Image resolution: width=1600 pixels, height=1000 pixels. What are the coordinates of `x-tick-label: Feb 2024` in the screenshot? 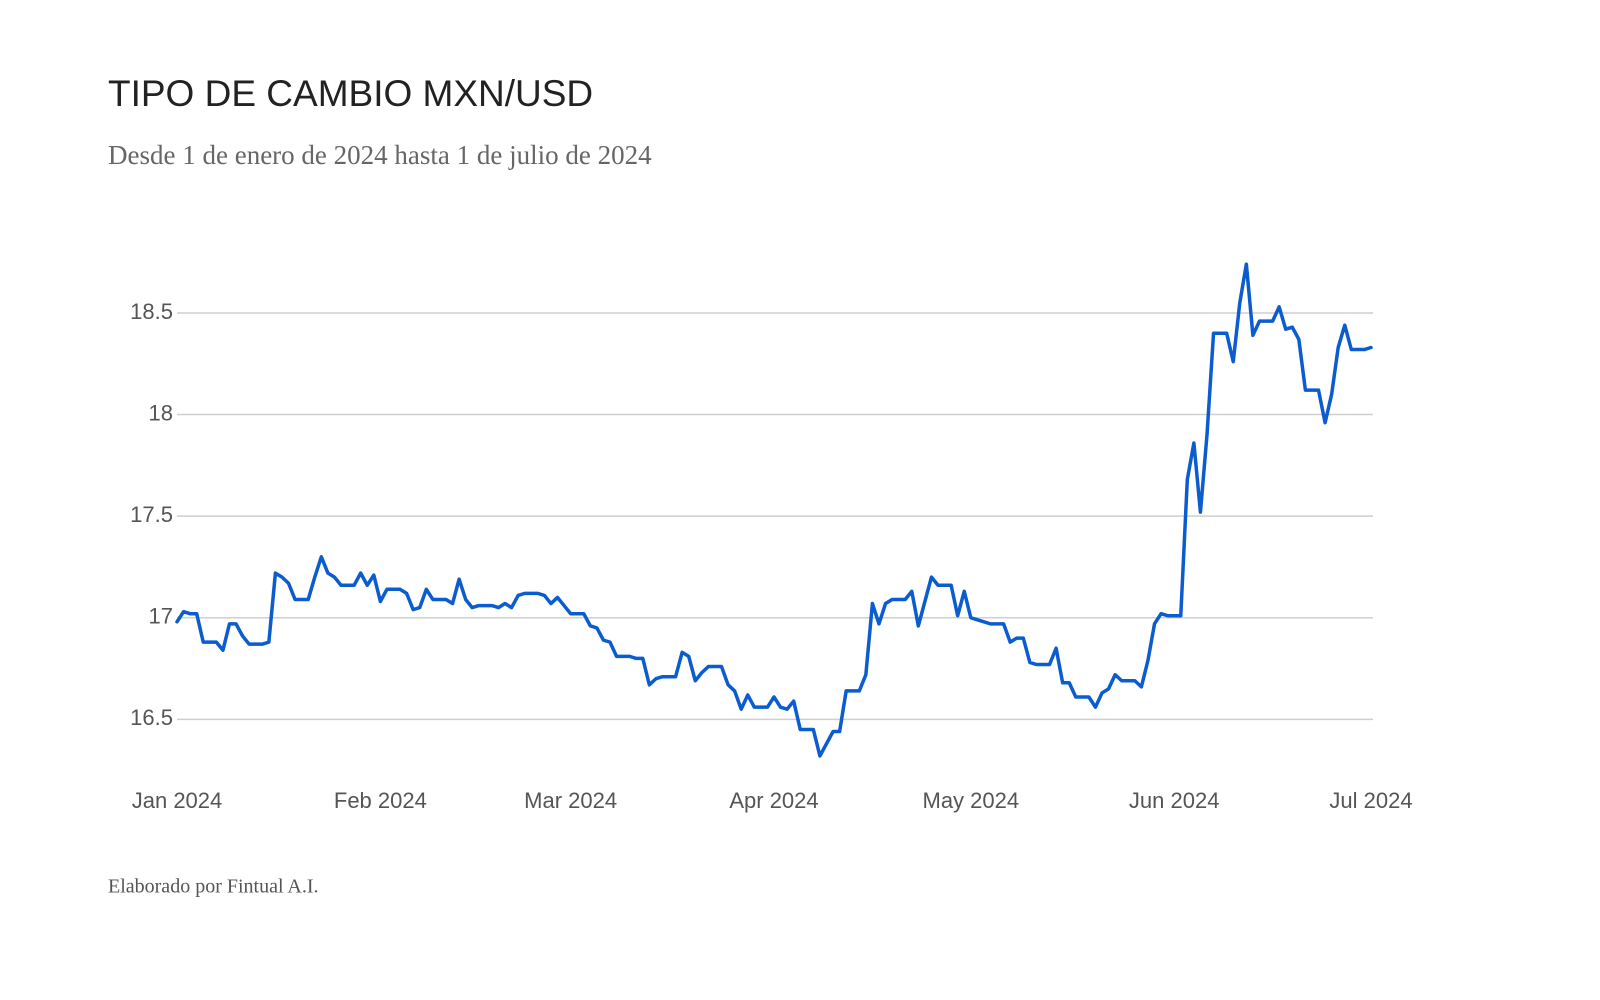 It's located at (380, 800).